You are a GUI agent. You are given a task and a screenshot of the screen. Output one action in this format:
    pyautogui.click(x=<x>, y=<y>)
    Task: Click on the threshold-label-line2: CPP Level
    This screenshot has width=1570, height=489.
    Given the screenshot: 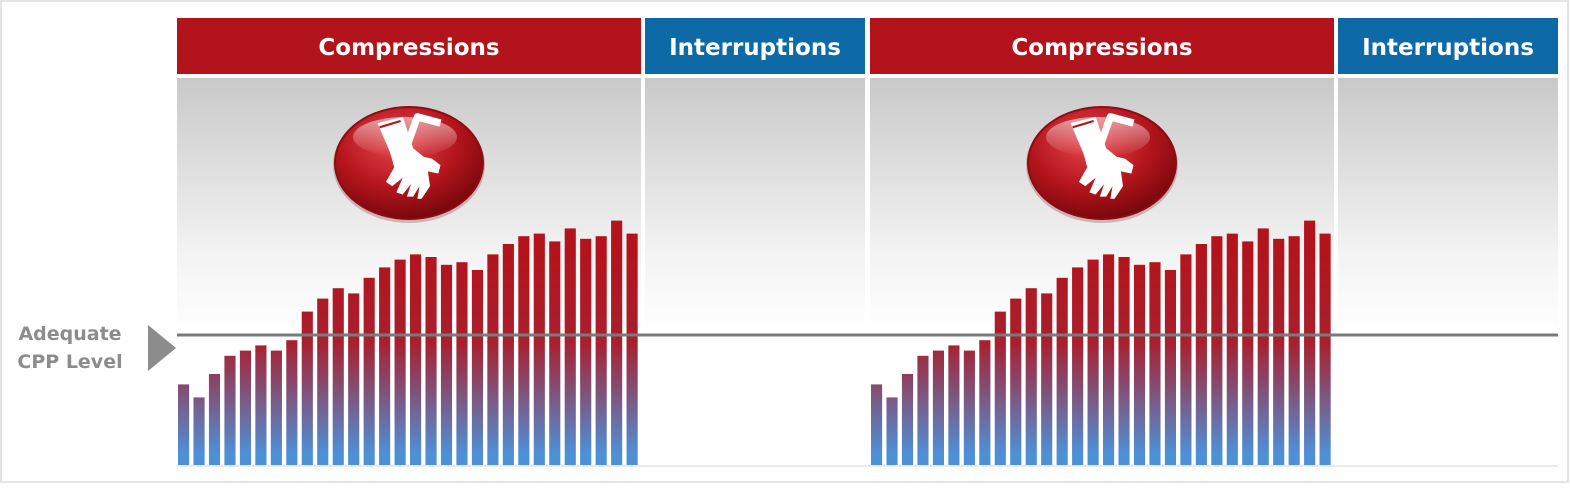 What is the action you would take?
    pyautogui.click(x=69, y=362)
    